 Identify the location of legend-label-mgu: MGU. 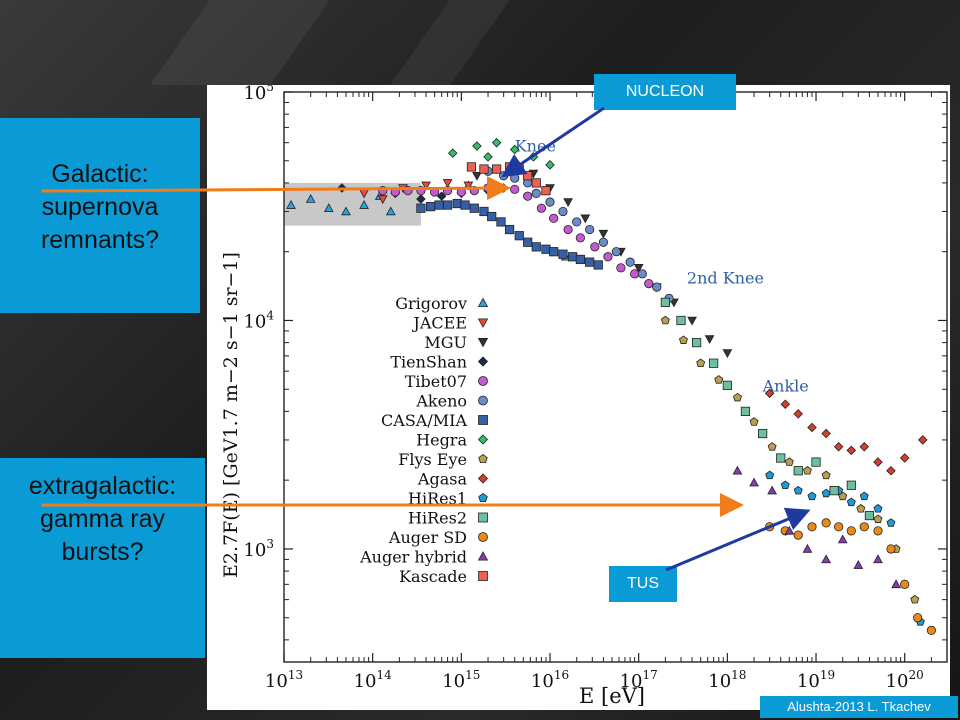
(445, 342).